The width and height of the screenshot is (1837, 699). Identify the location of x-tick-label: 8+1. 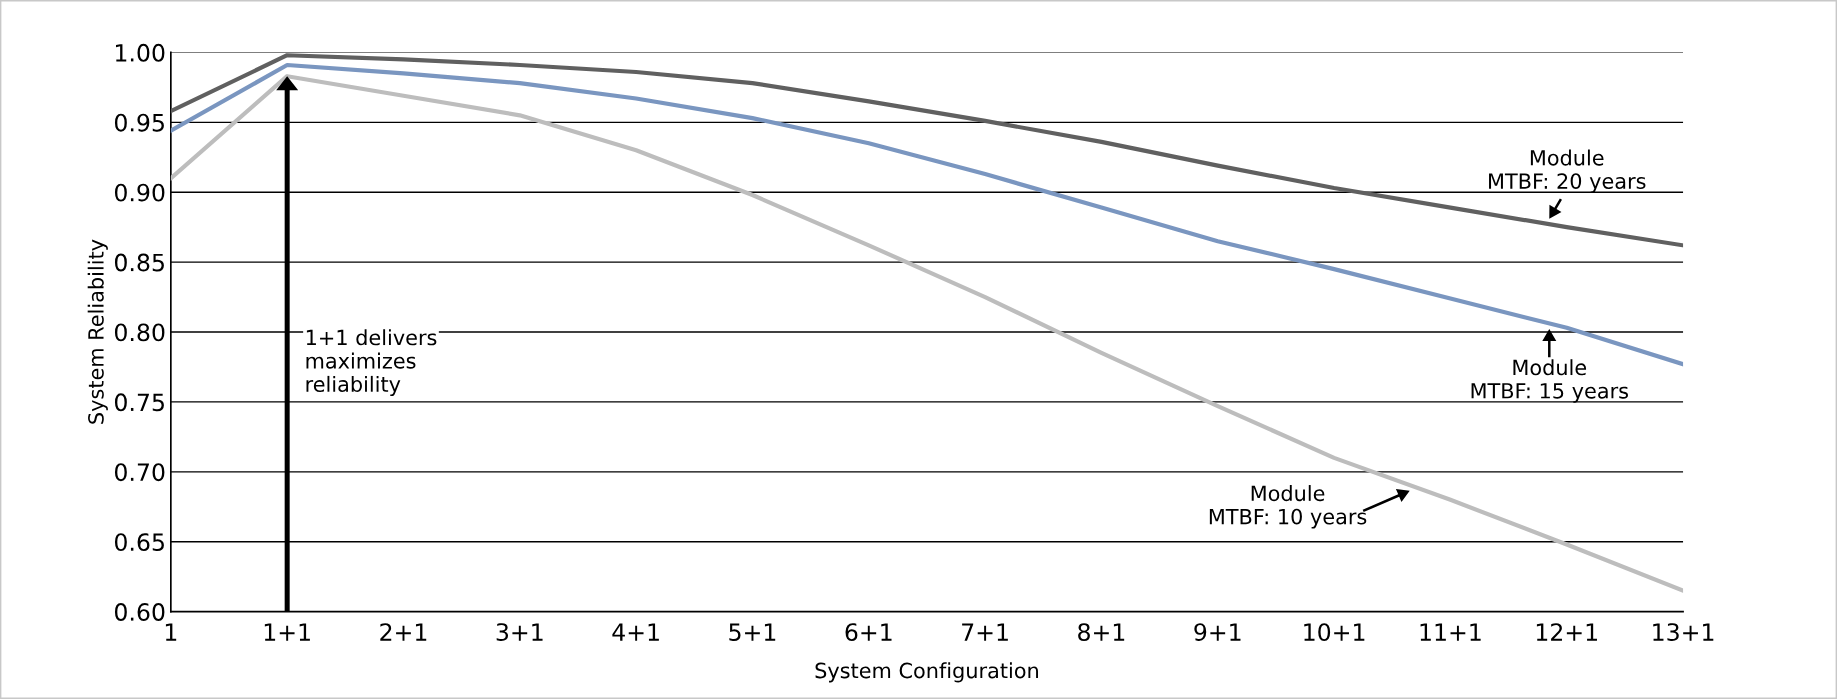
(1101, 632).